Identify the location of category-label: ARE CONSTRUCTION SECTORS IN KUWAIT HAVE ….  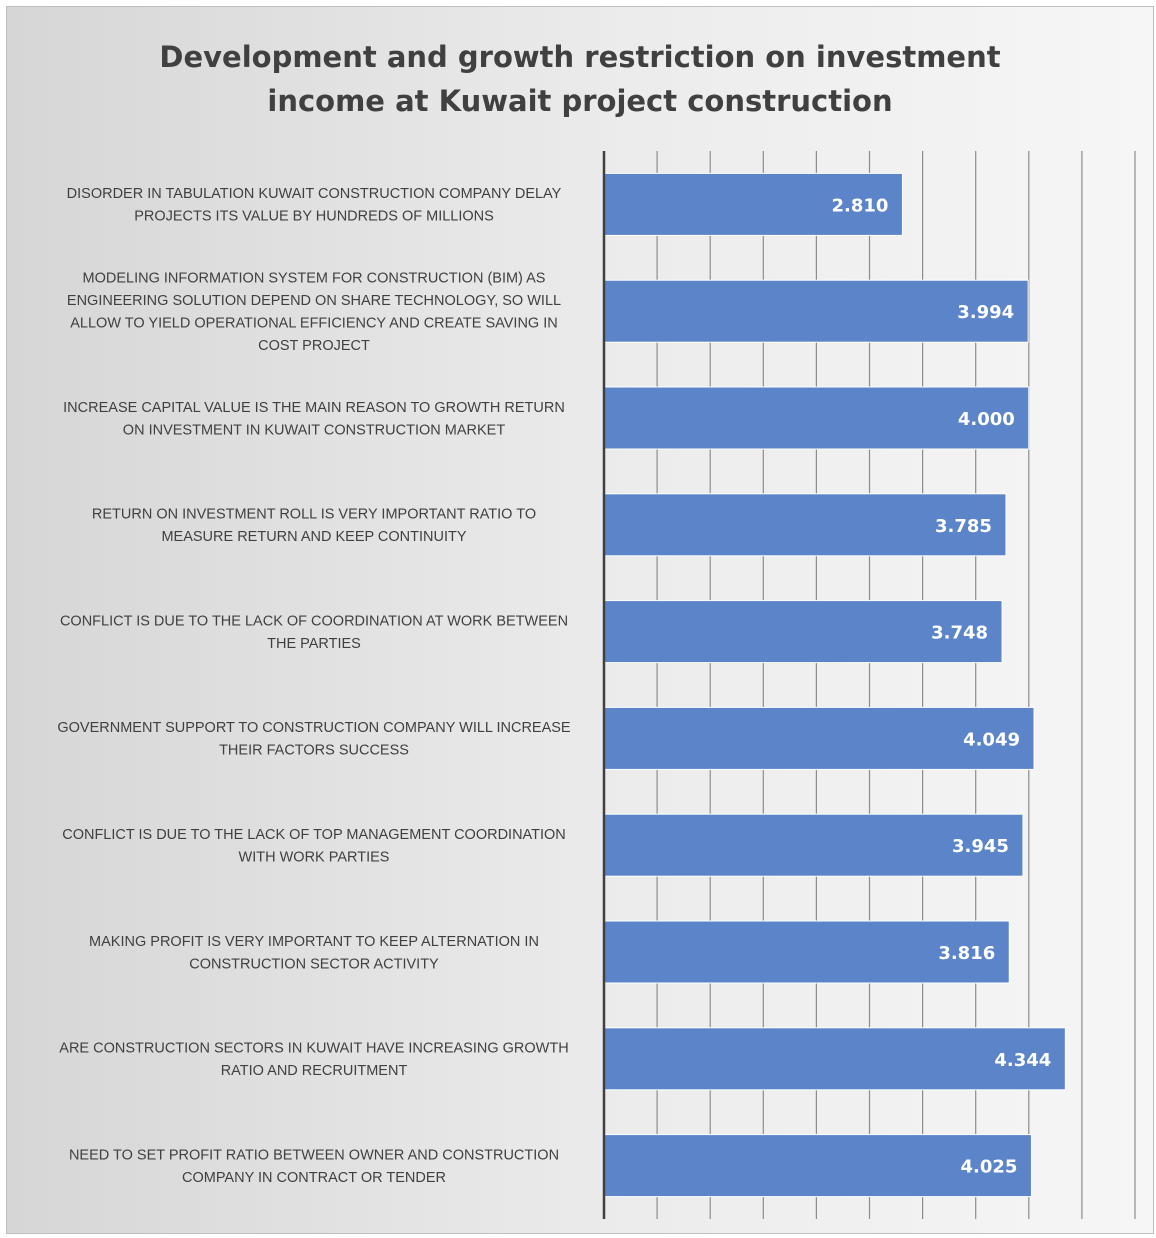
(313, 1060).